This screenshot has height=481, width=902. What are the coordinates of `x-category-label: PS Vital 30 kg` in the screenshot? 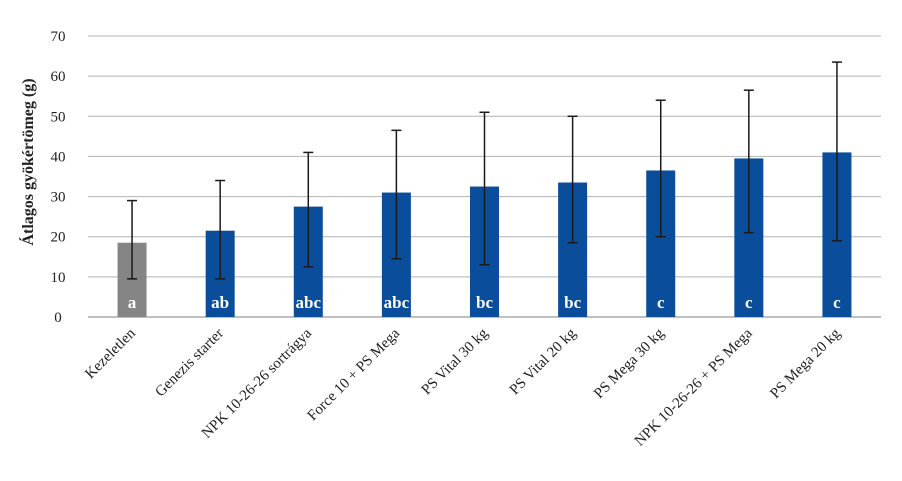 It's located at (455, 361).